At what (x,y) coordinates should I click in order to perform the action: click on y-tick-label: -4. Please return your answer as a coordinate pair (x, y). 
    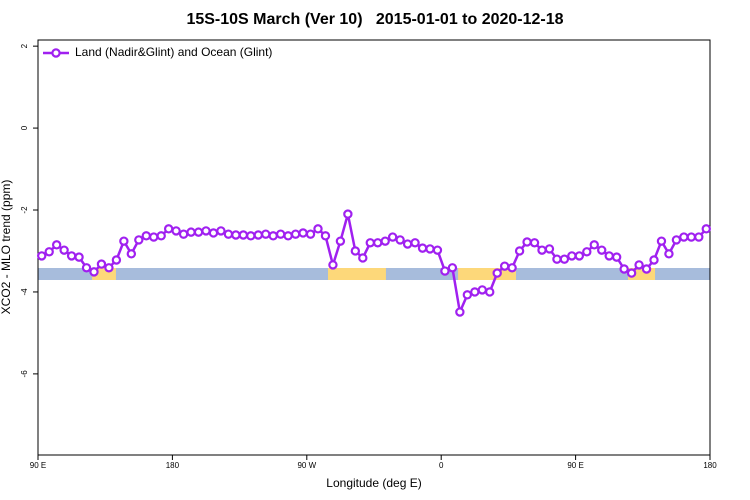
    Looking at the image, I should click on (24, 292).